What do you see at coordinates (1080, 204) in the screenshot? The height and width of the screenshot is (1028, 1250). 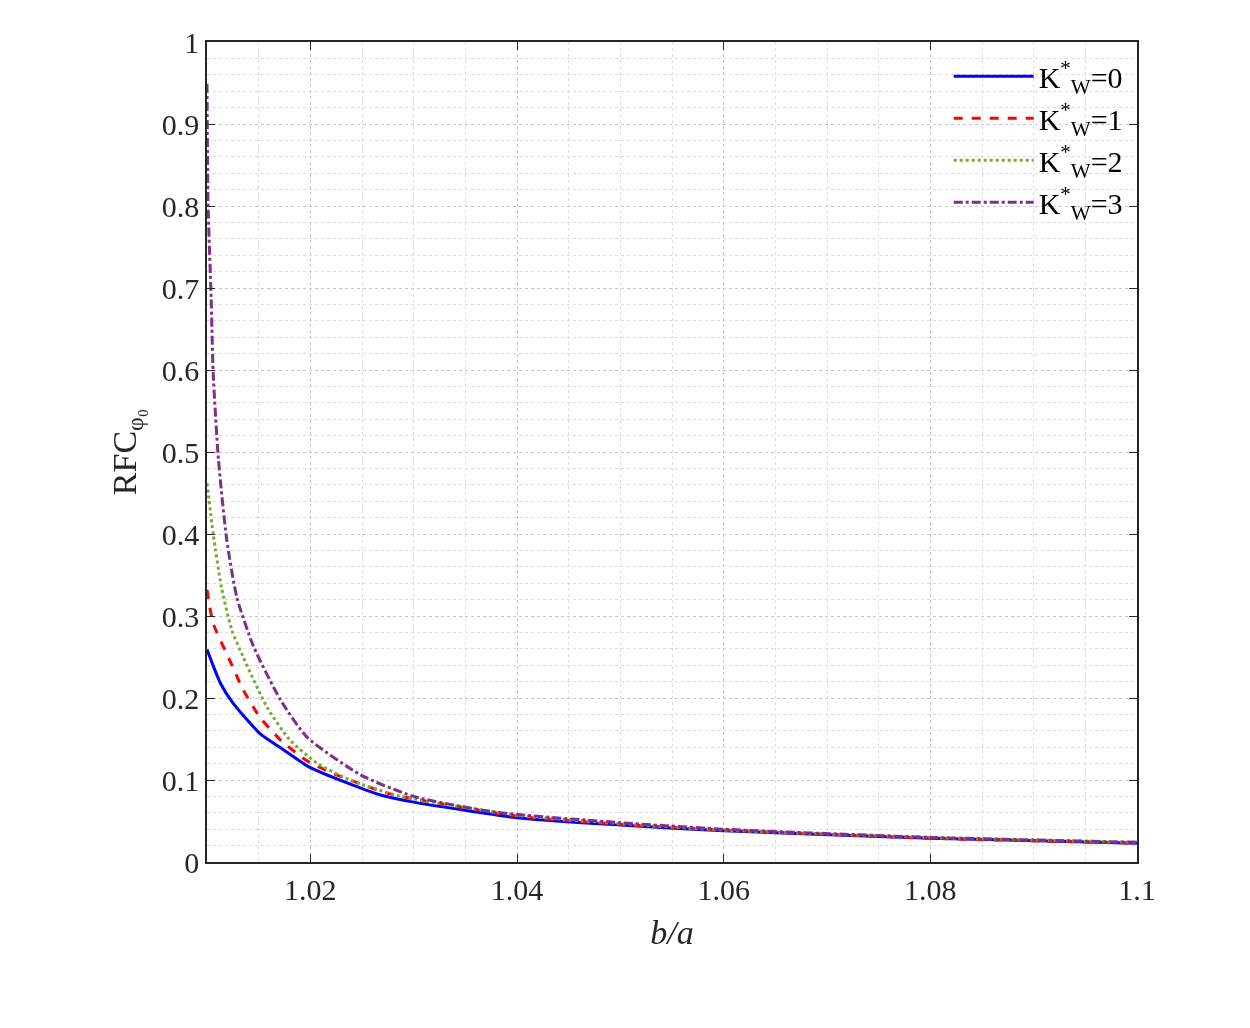 I see `legend-label: K$^{*}$$_{W}$=3` at bounding box center [1080, 204].